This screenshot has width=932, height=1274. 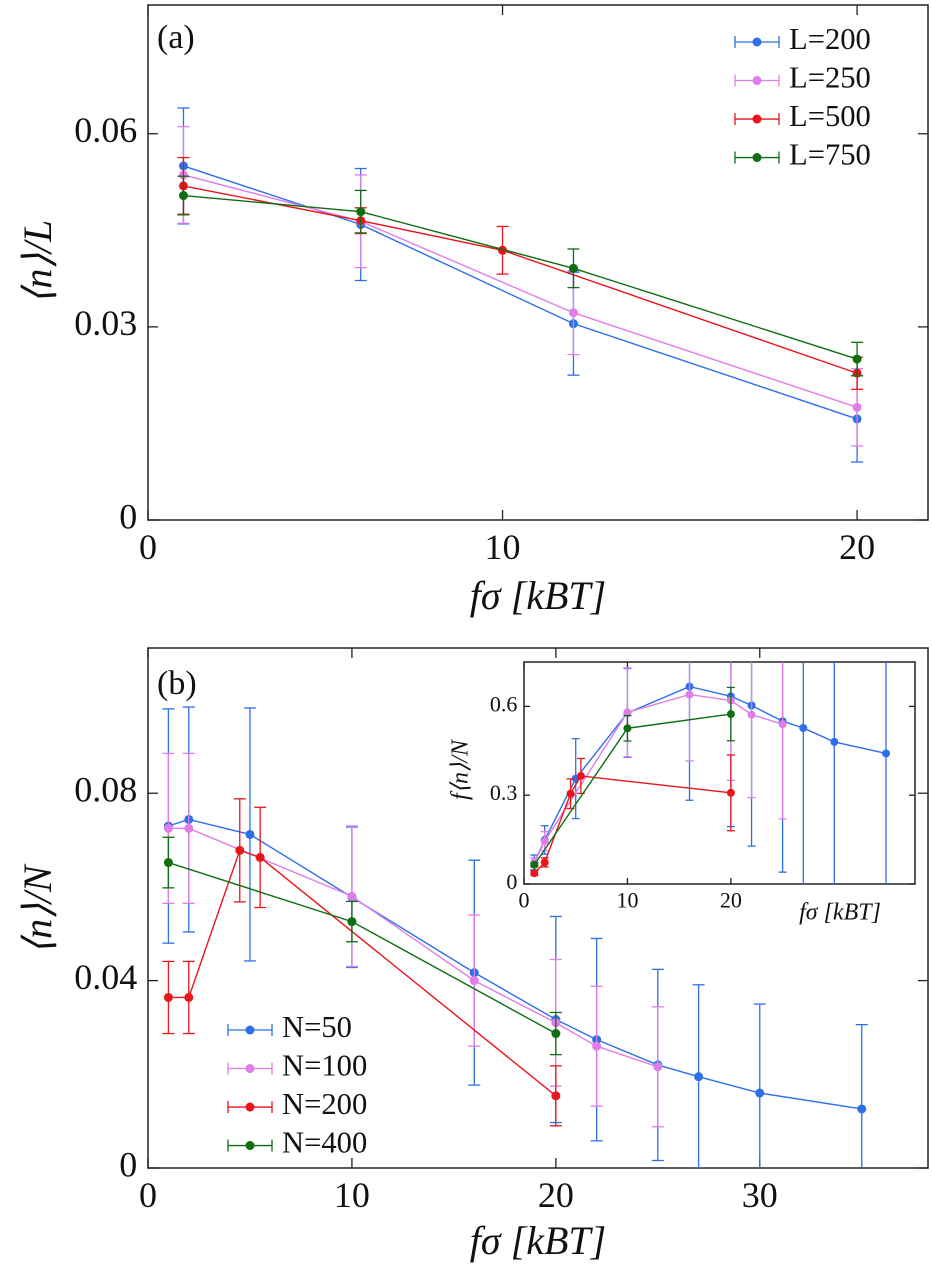 I want to click on legend-label: N=400, so click(x=324, y=1143).